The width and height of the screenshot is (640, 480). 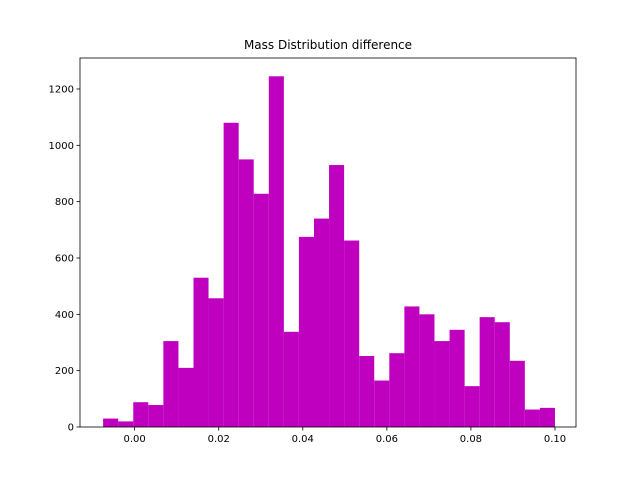 I want to click on chart-title: Mass Distribution difference, so click(x=328, y=45).